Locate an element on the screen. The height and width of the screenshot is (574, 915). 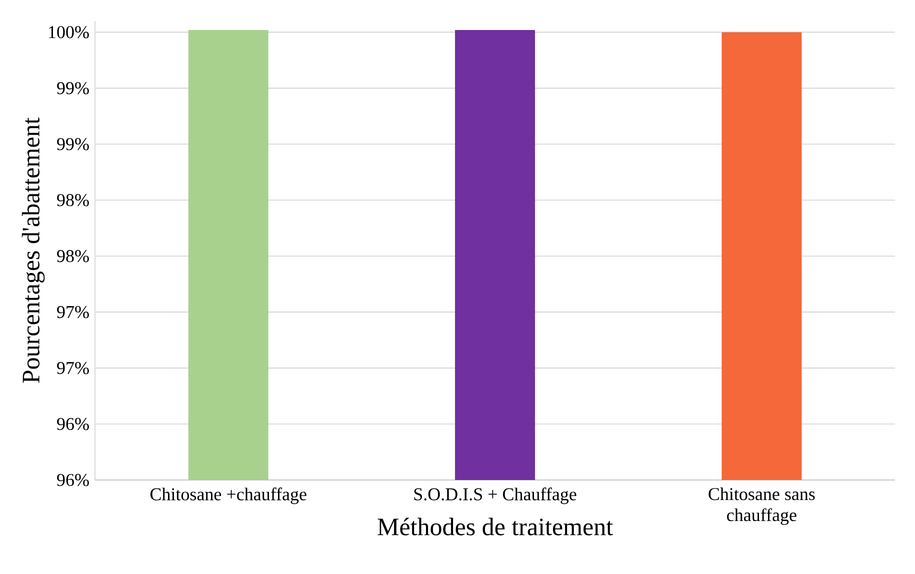
x-axis-title: Méthodes de traitement is located at coordinates (495, 527).